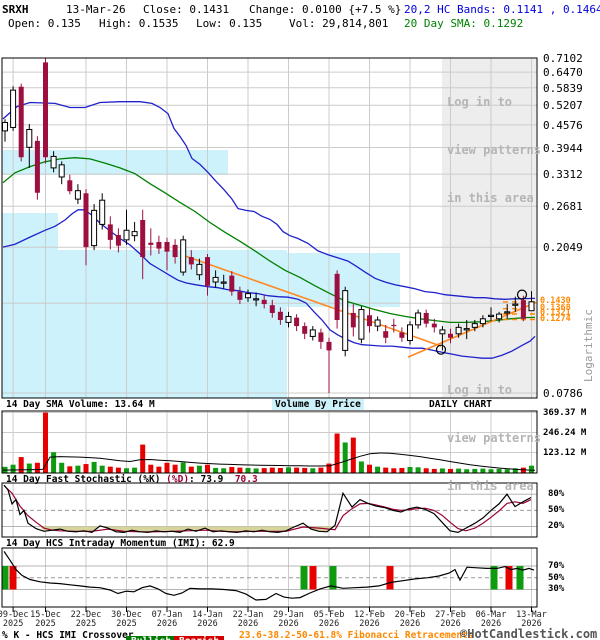 The width and height of the screenshot is (600, 640). I want to click on copyright: ©HotCandlestick.com, so click(529, 633).